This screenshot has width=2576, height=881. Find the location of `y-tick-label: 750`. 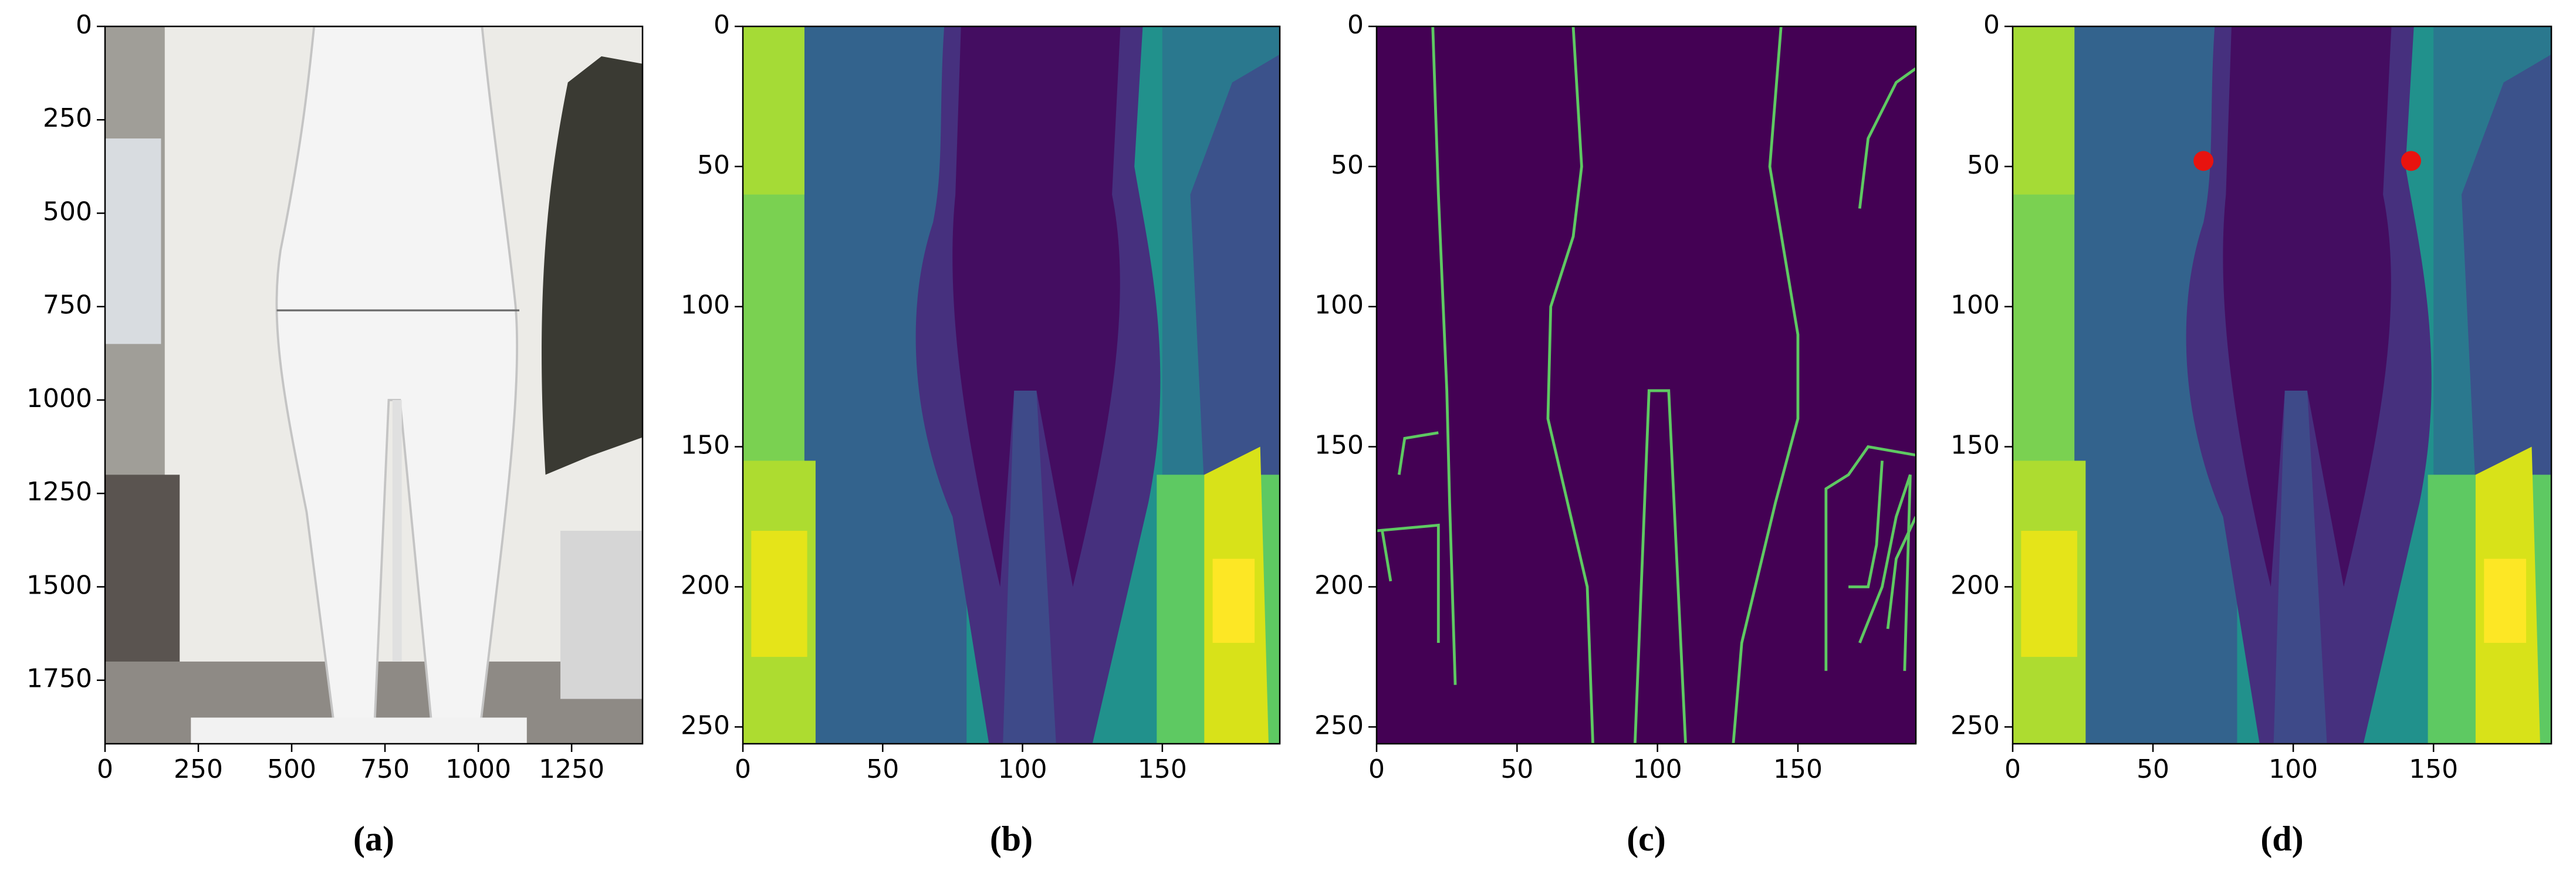

y-tick-label: 750 is located at coordinates (67, 305).